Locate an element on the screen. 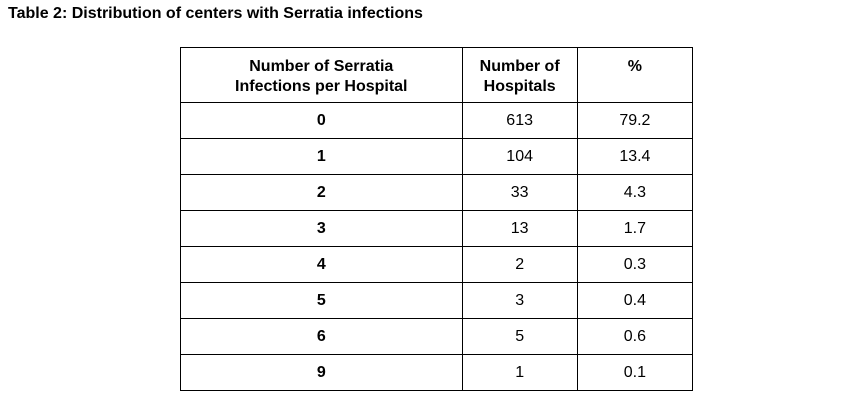  table-row: 9 1 0.1 is located at coordinates (437, 372).